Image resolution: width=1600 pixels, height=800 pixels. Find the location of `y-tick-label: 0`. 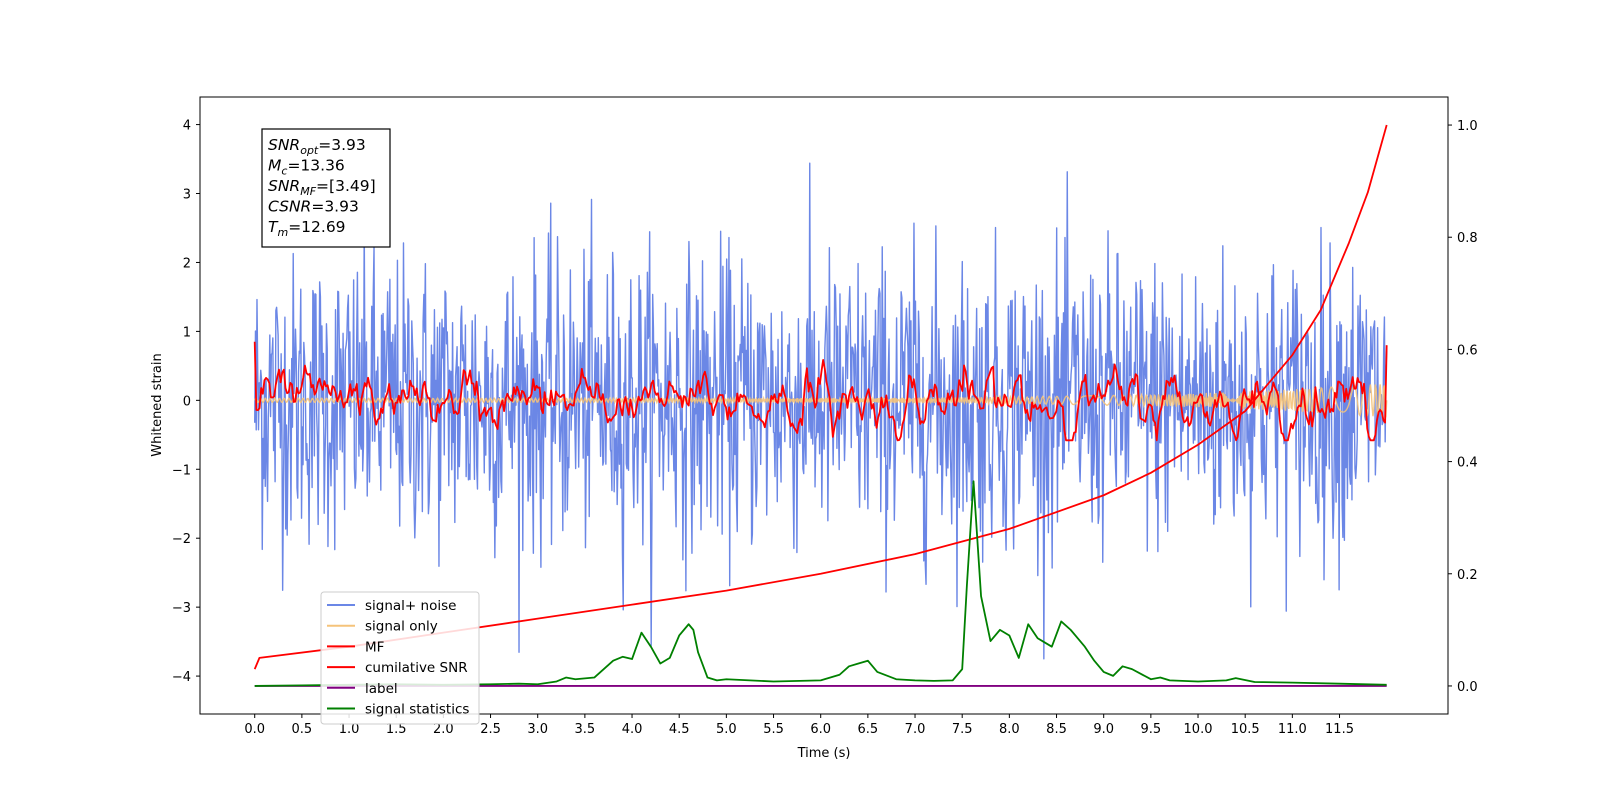

y-tick-label: 0 is located at coordinates (187, 401).